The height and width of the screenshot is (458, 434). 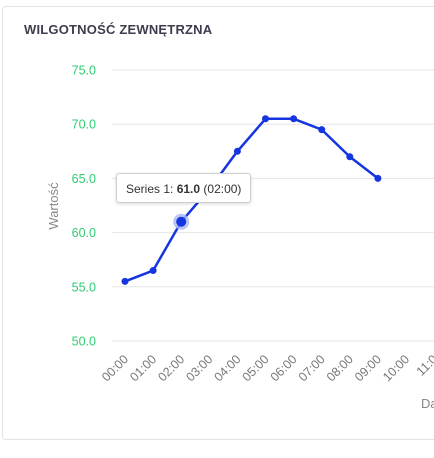 What do you see at coordinates (118, 29) in the screenshot?
I see `card-title: WILGOTNOŚĆ ZEWNĘTRZNA` at bounding box center [118, 29].